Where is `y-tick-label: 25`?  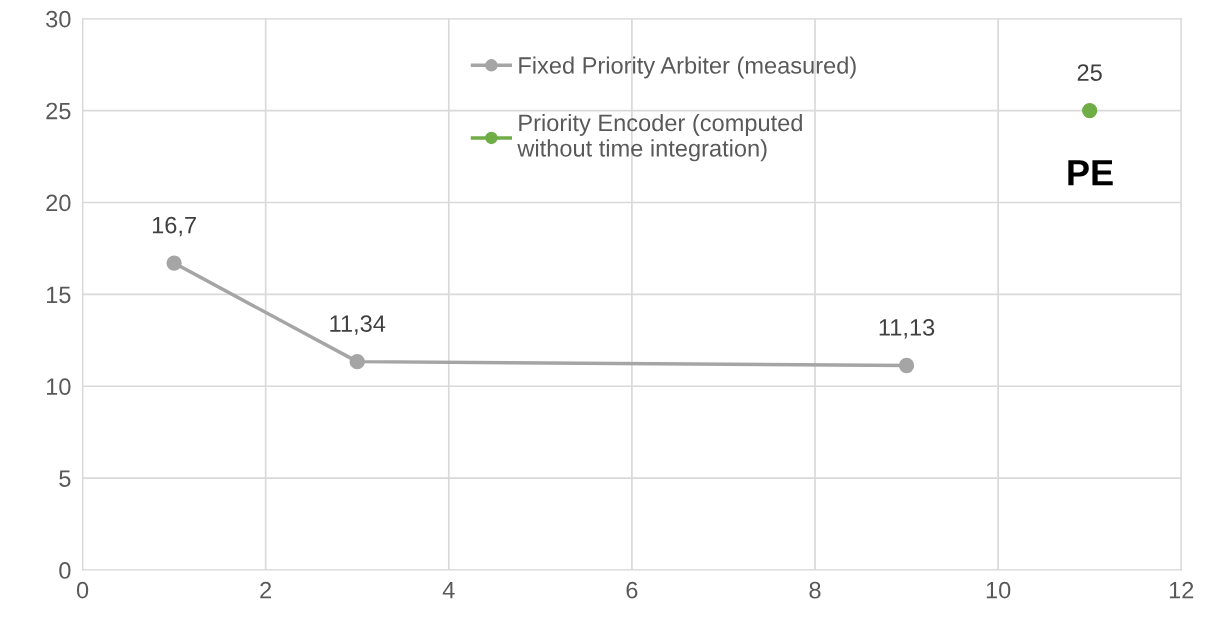 y-tick-label: 25 is located at coordinates (58, 111).